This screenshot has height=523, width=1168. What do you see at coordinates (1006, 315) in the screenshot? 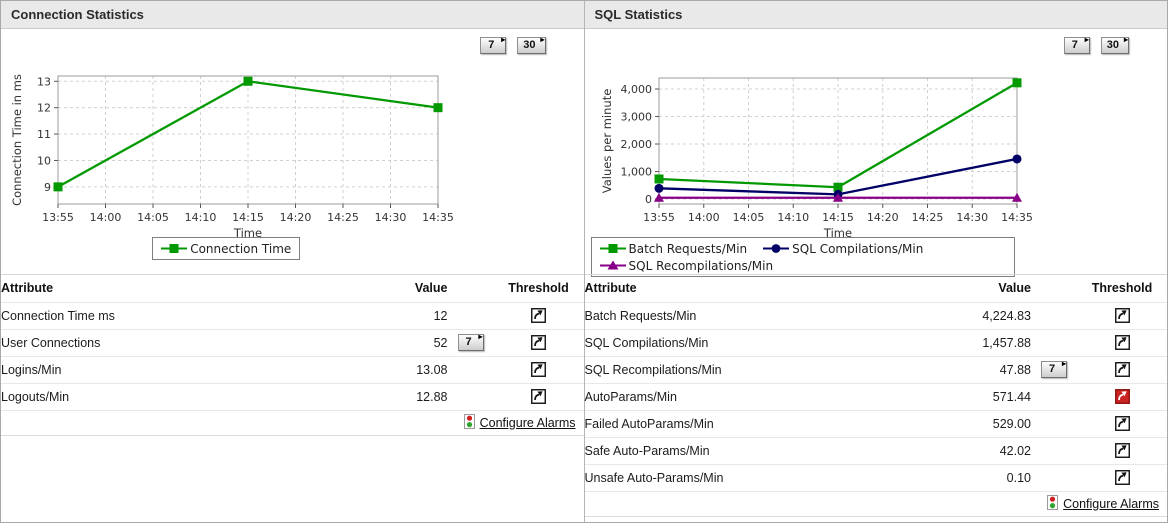
I see `attribute-value: 4,224.83` at bounding box center [1006, 315].